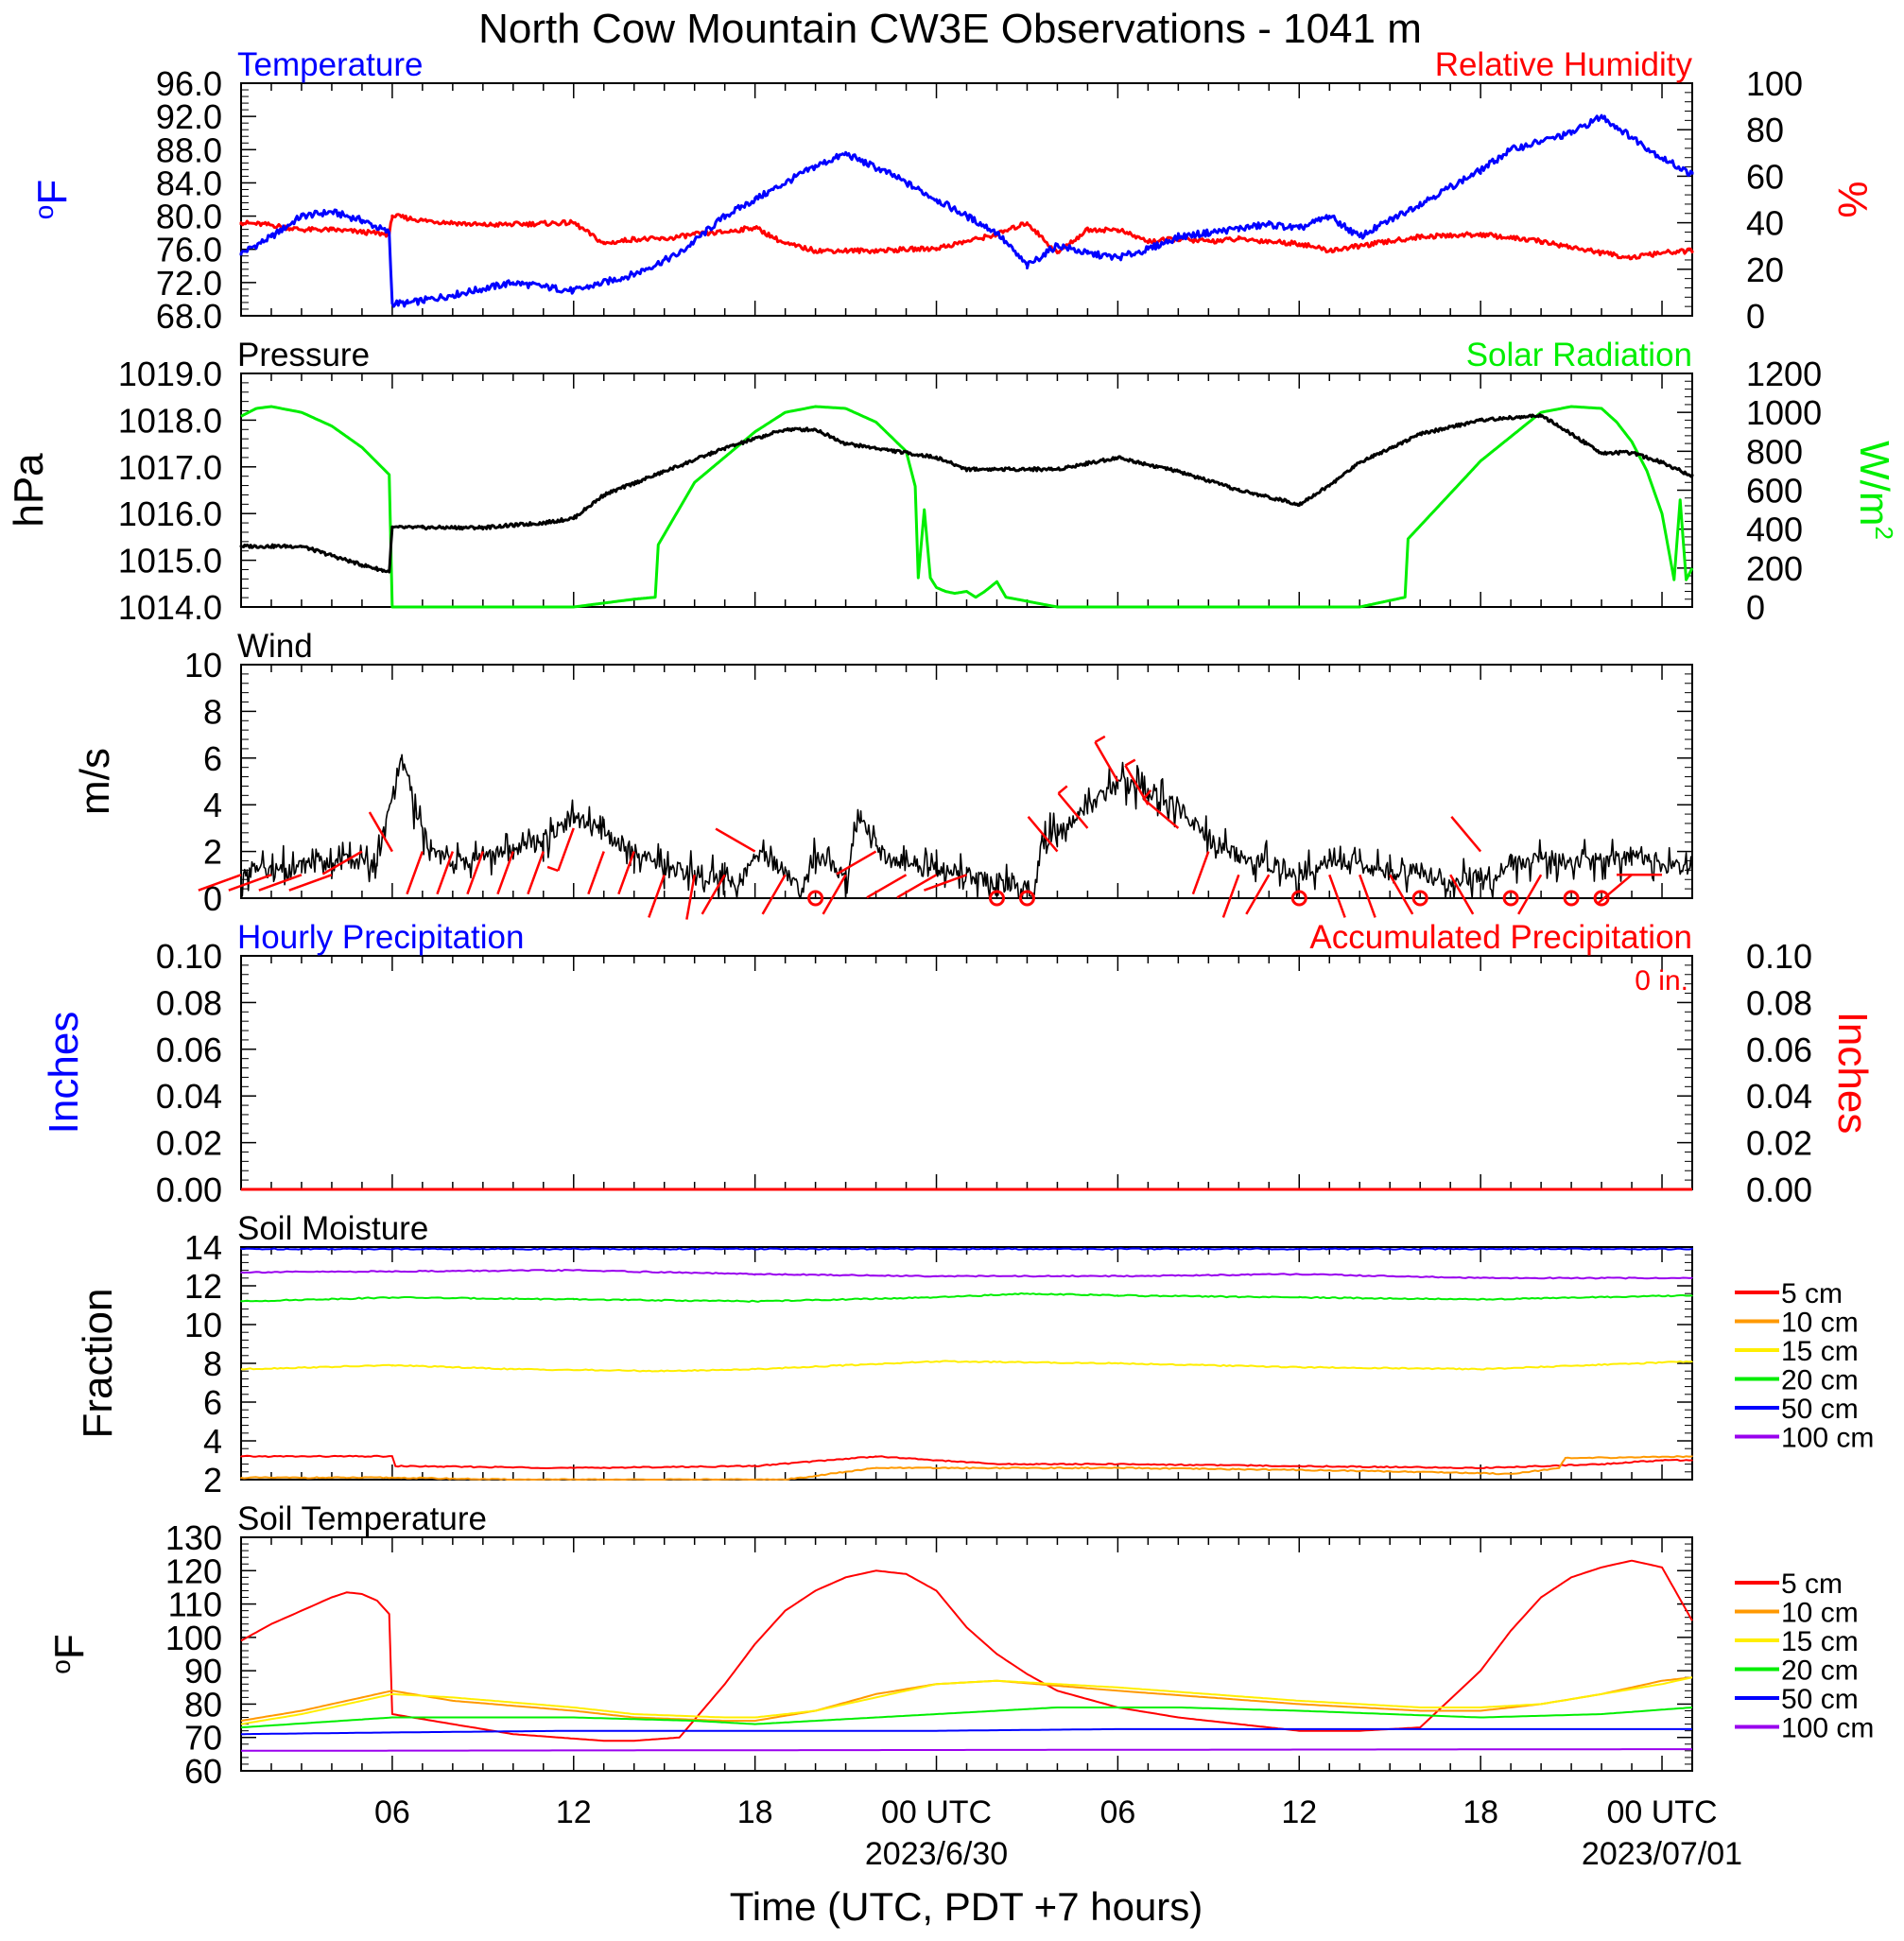 This screenshot has height=1941, width=1904. What do you see at coordinates (1564, 65) in the screenshot?
I see `panel-title-right: Relative Humidity` at bounding box center [1564, 65].